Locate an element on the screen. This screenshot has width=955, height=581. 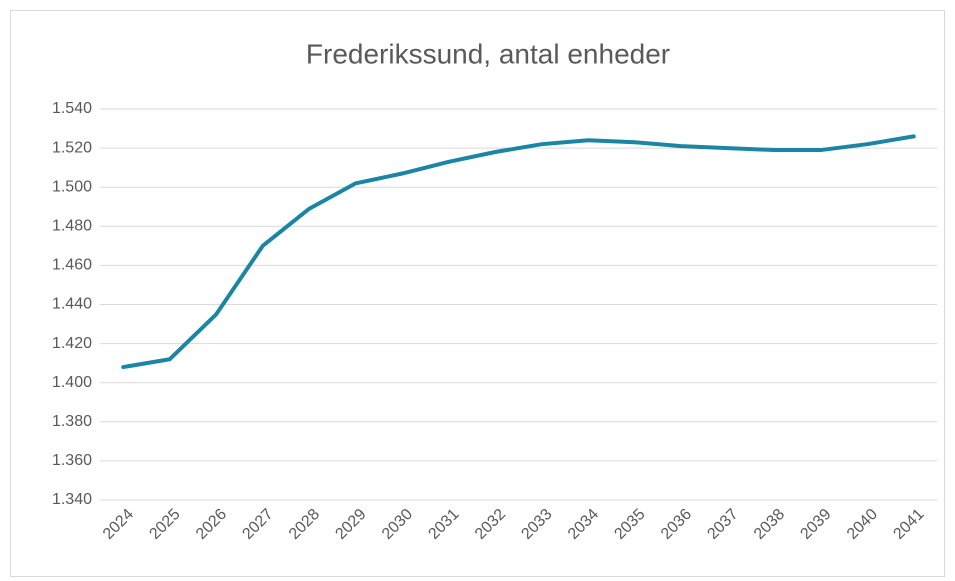
y-tick-label: 1.500 is located at coordinates (72, 186).